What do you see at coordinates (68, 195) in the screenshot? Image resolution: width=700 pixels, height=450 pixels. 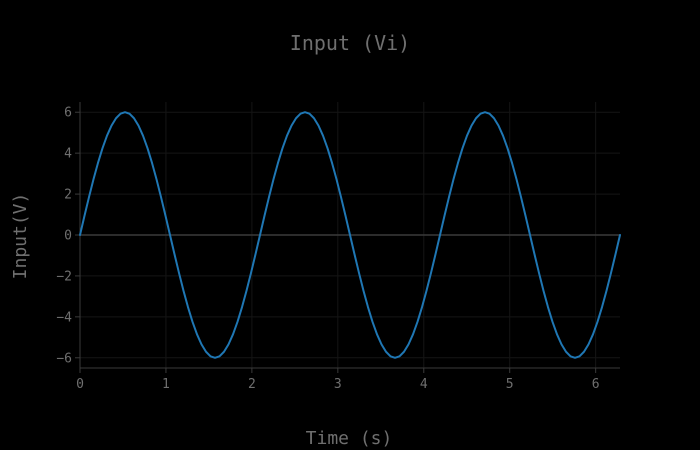 I see `y-tick-label: 2` at bounding box center [68, 195].